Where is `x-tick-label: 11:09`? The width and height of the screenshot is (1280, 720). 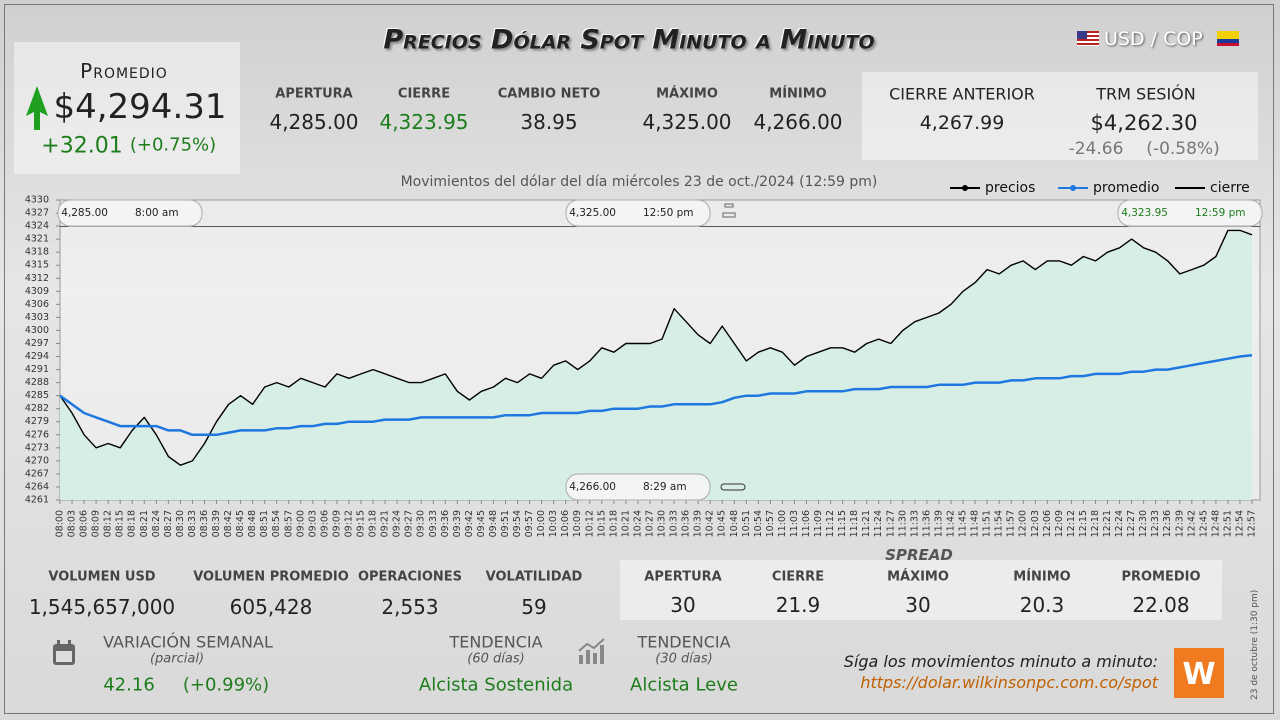 x-tick-label: 11:09 is located at coordinates (818, 523).